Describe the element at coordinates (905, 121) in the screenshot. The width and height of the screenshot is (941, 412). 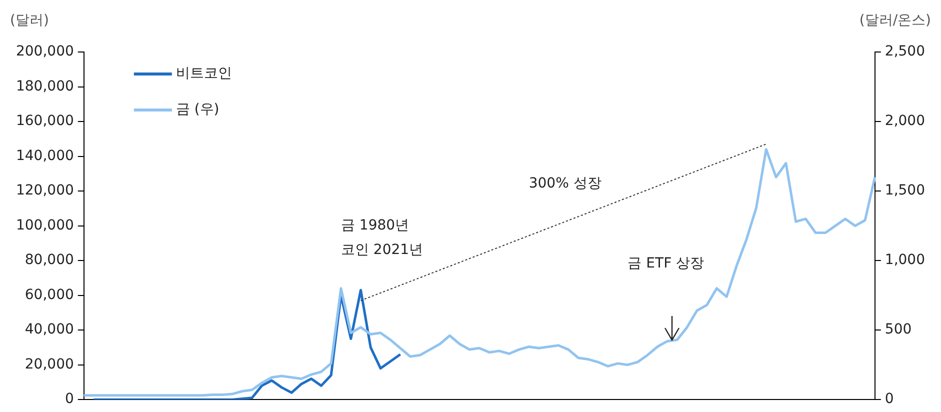
I see `y2-tick-label: 2,000` at that location.